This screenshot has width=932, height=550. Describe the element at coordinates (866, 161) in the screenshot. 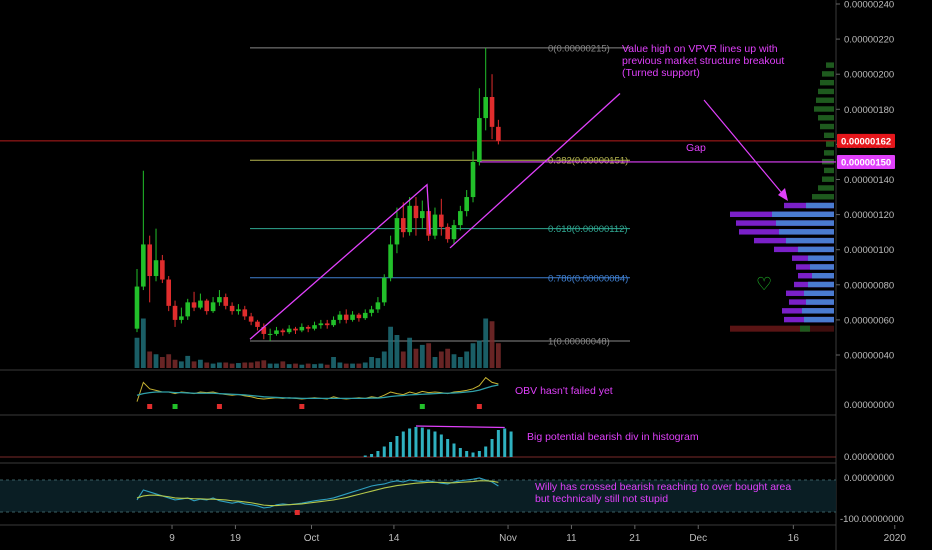

I see `price-tag-gap` at that location.